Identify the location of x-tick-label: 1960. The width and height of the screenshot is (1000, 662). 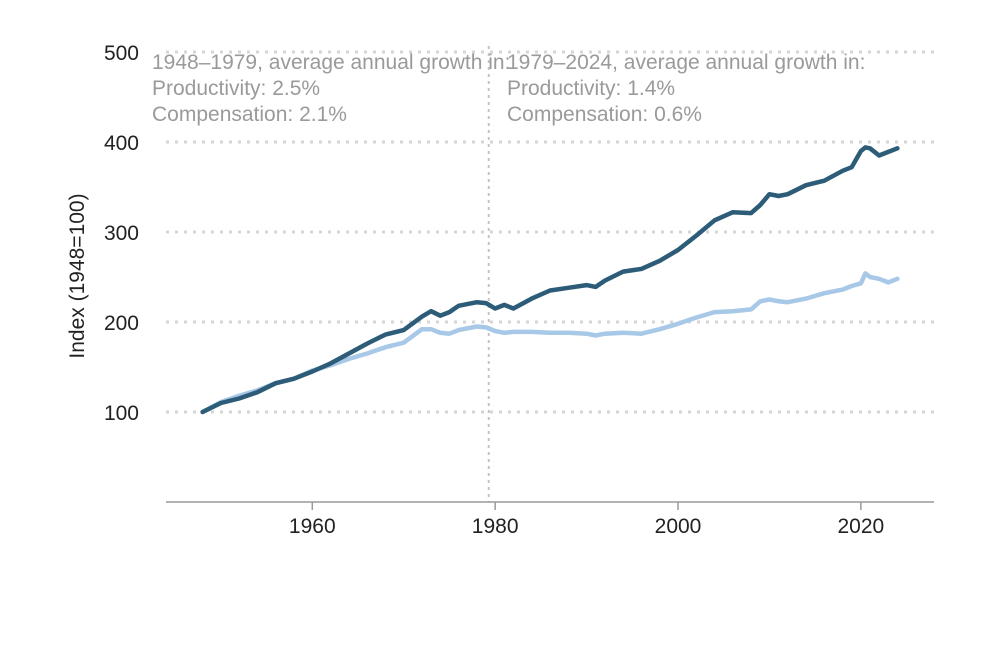
(312, 526).